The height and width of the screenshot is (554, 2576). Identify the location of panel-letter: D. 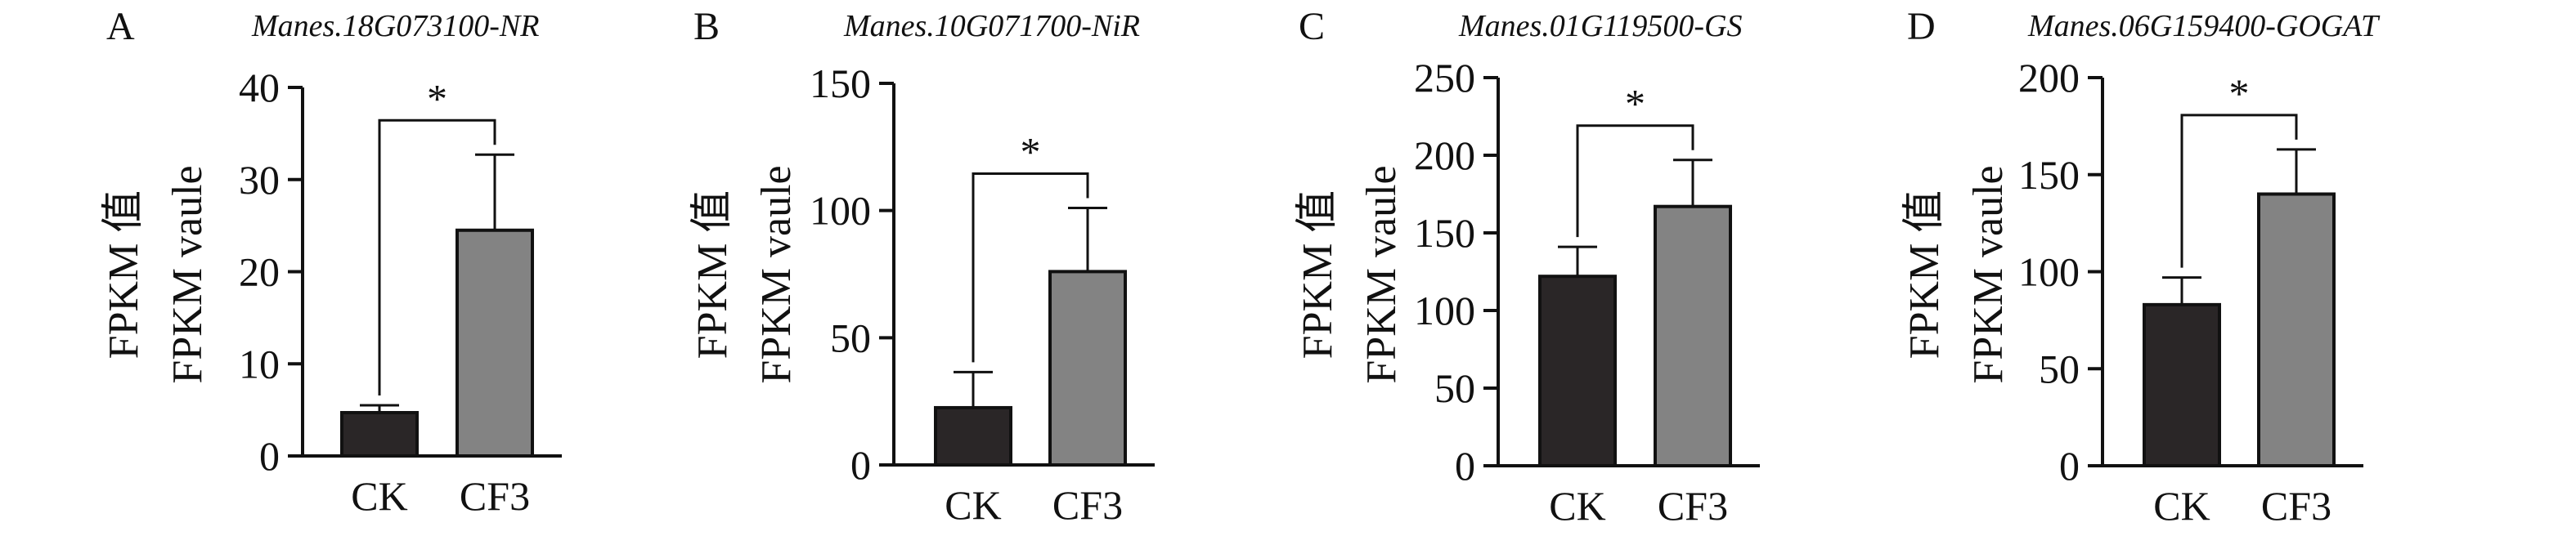
(1921, 26).